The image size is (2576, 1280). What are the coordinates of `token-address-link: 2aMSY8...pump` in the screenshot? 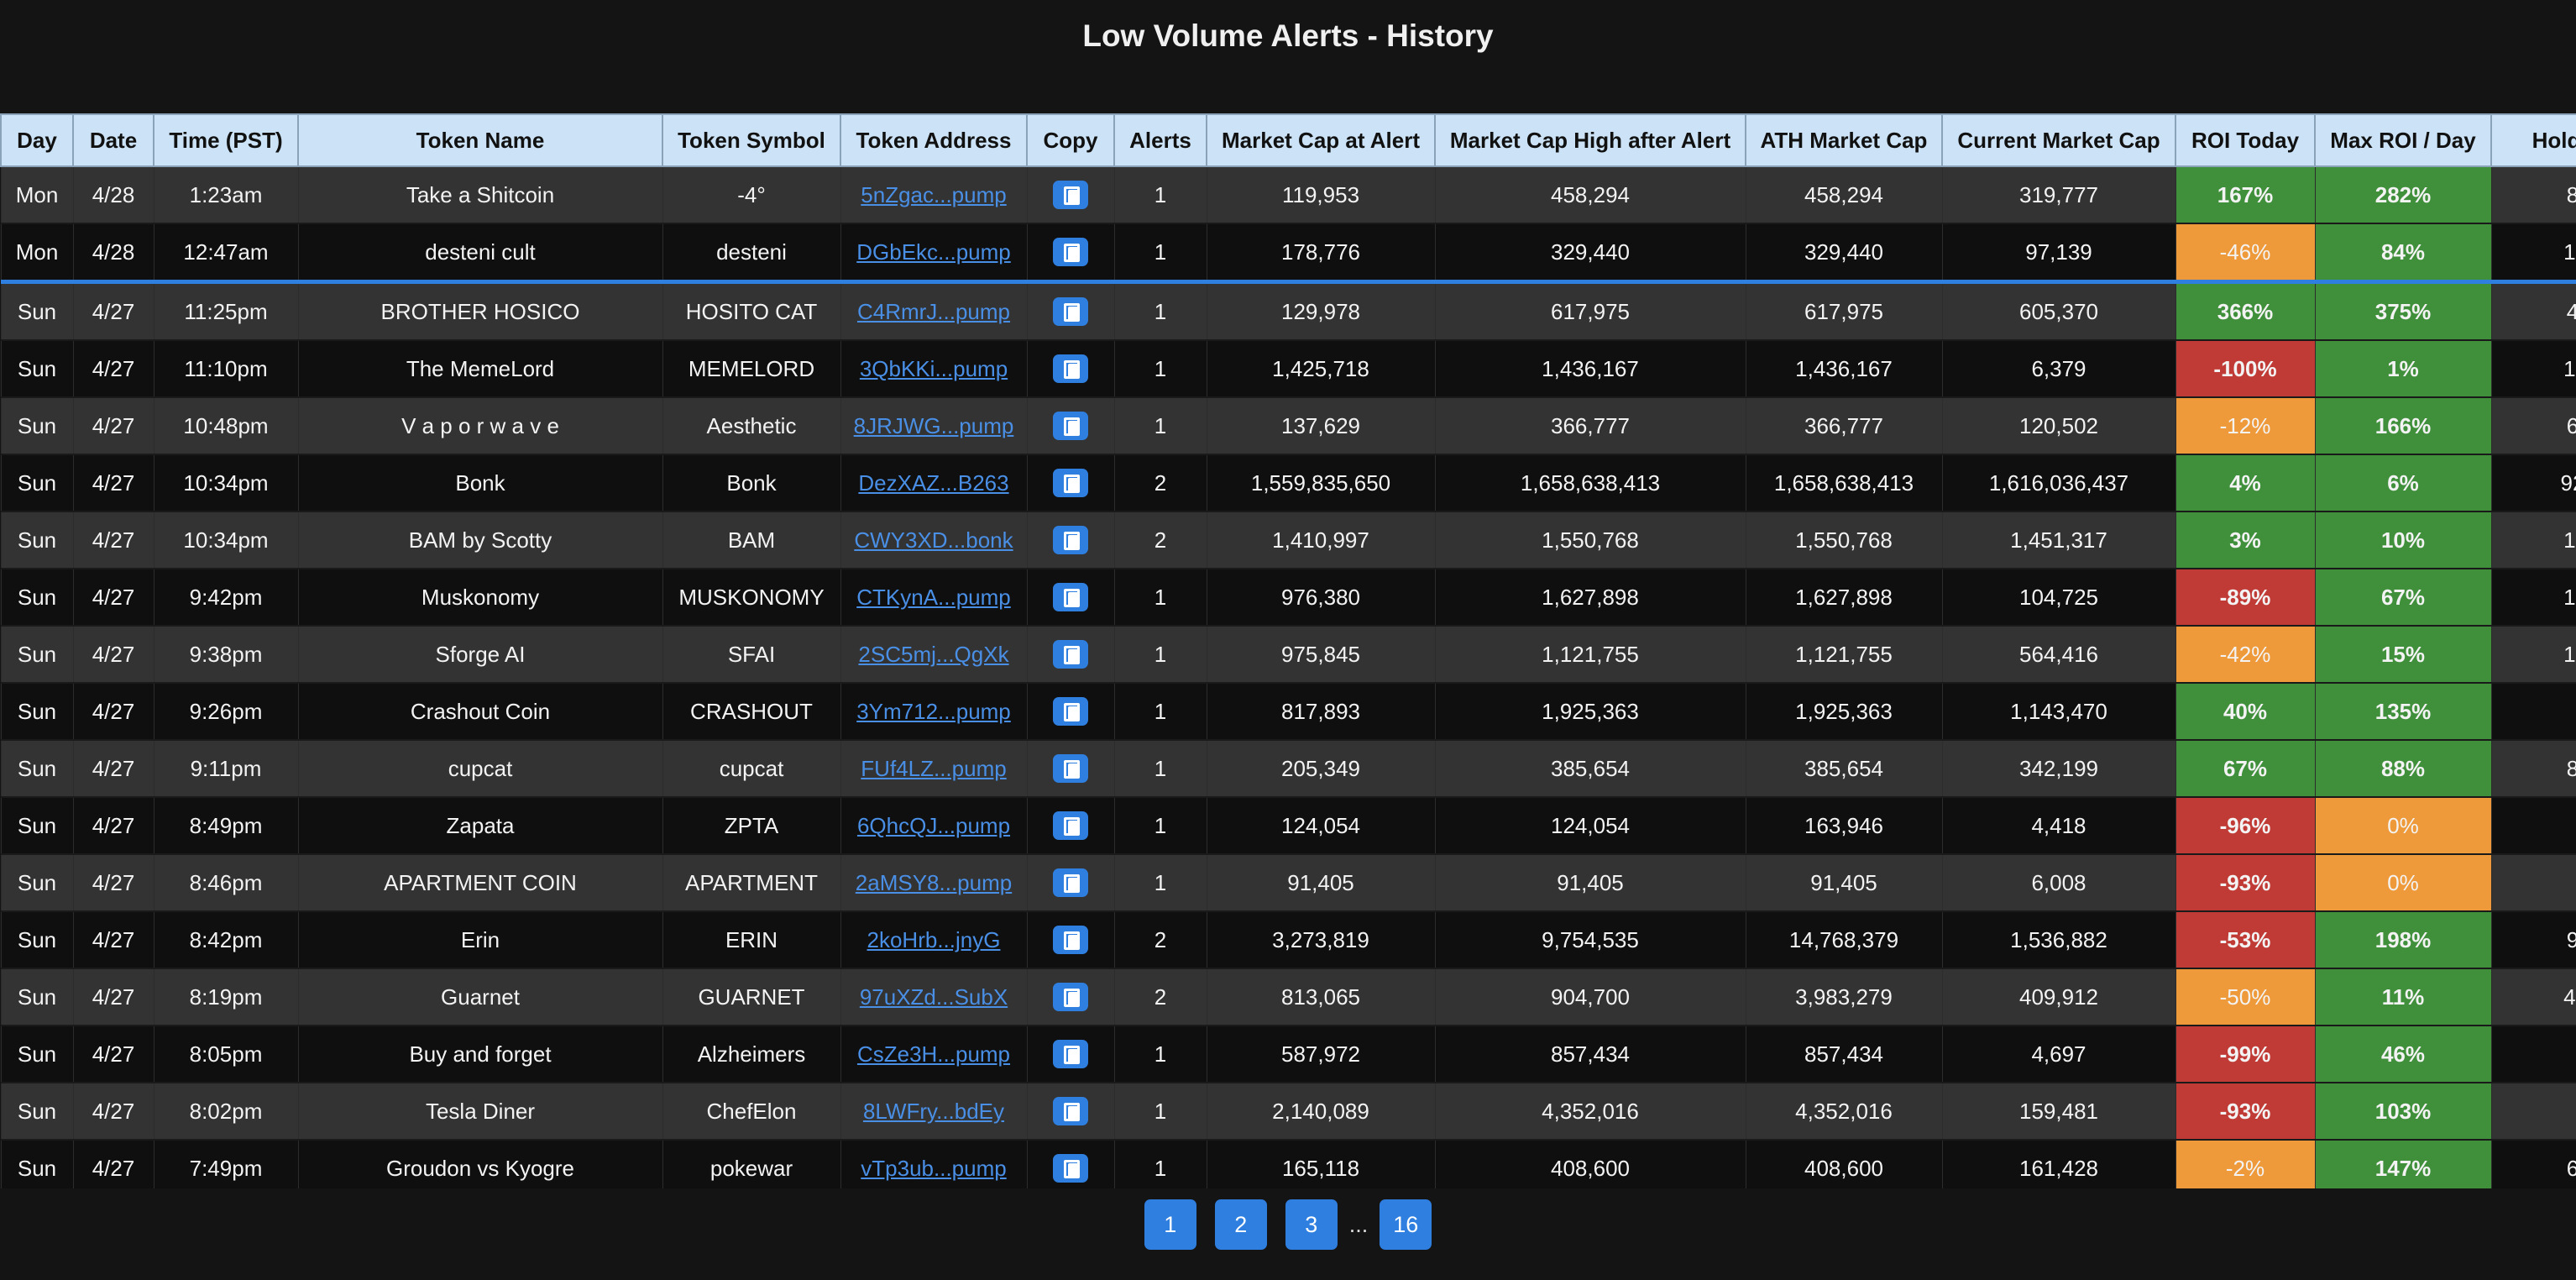 It's located at (934, 882).